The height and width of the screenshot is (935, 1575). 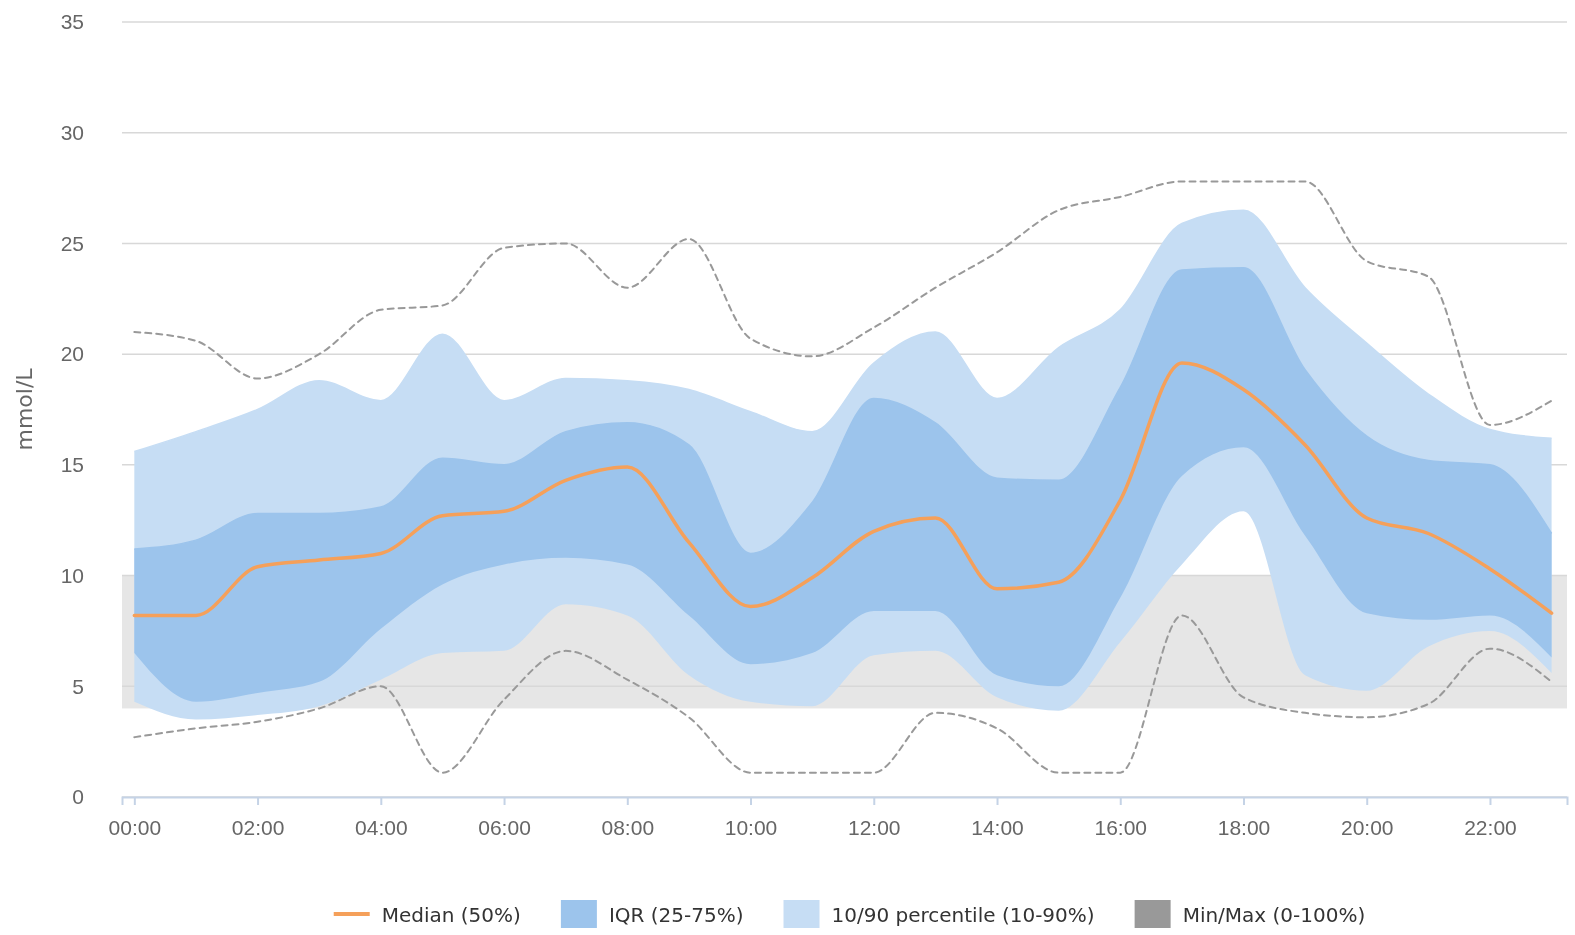 I want to click on legend-label: 10/90 percentile (10-90%), so click(x=963, y=915).